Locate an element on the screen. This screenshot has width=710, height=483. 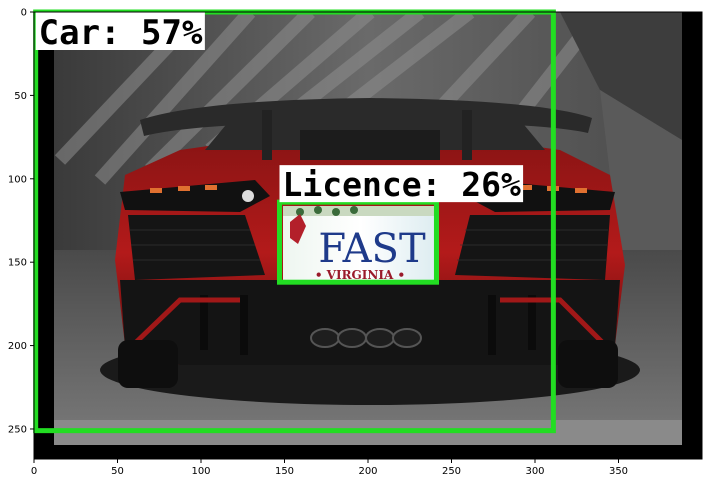
x-tick-label: 350 is located at coordinates (618, 471).